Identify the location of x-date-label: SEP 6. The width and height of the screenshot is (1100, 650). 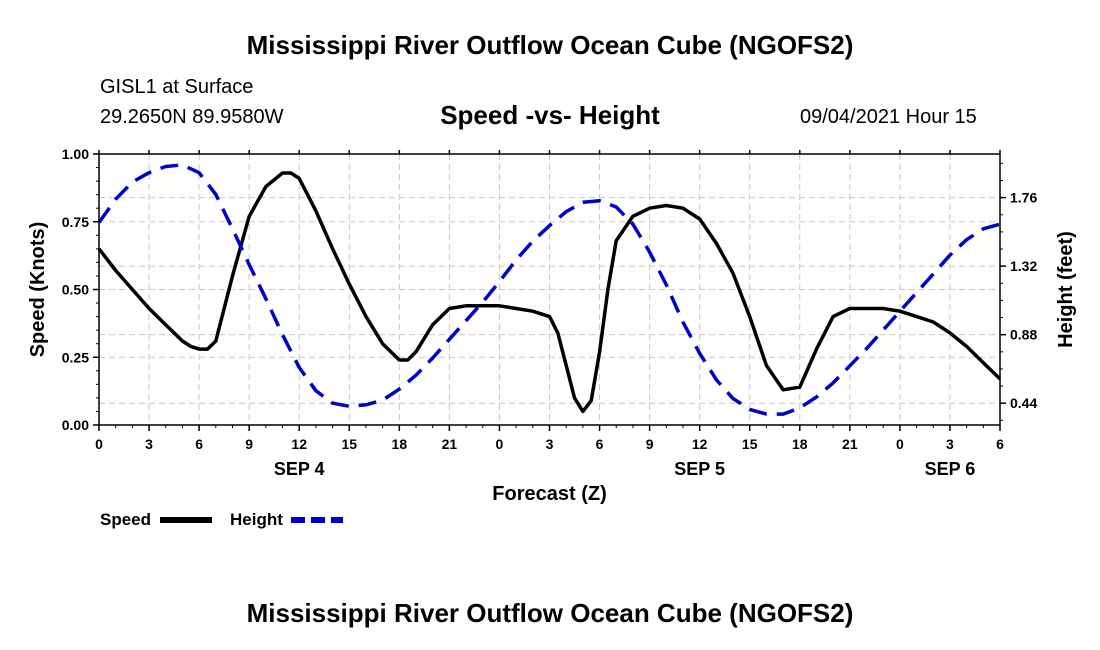
(950, 469).